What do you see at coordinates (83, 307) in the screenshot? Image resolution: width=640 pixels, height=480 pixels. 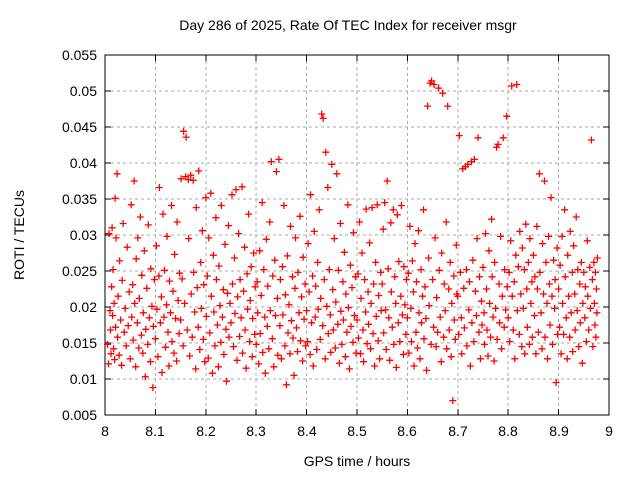 I see `y-tick-label: 0.02` at bounding box center [83, 307].